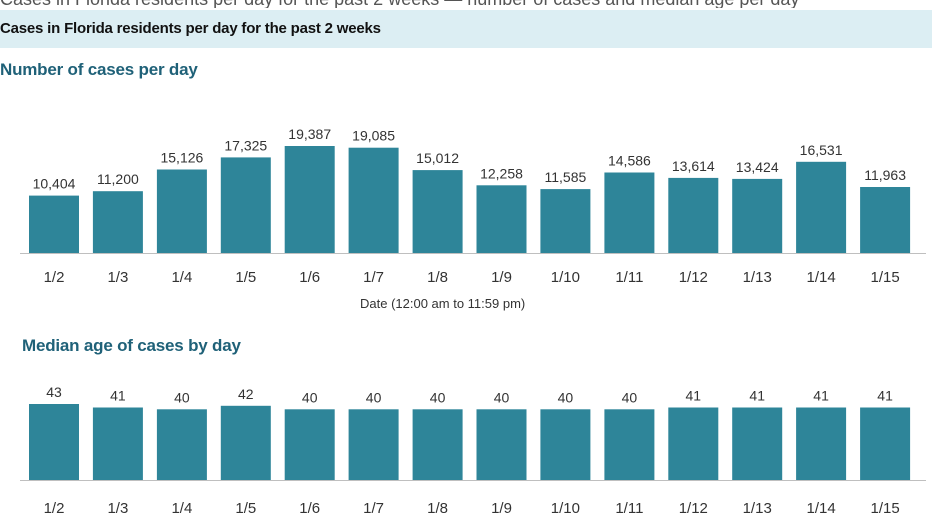  I want to click on cases-value-label: 11,963, so click(885, 175).